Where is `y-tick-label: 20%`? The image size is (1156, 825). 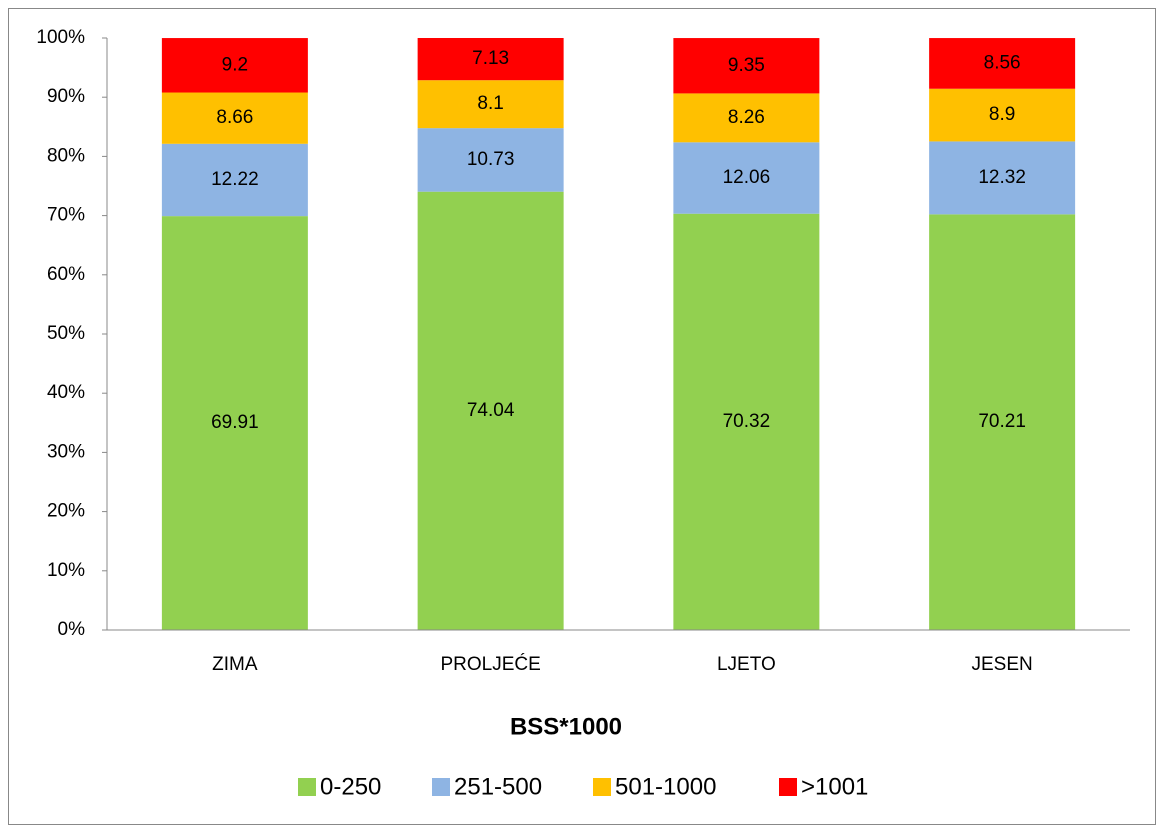
y-tick-label: 20% is located at coordinates (66, 511).